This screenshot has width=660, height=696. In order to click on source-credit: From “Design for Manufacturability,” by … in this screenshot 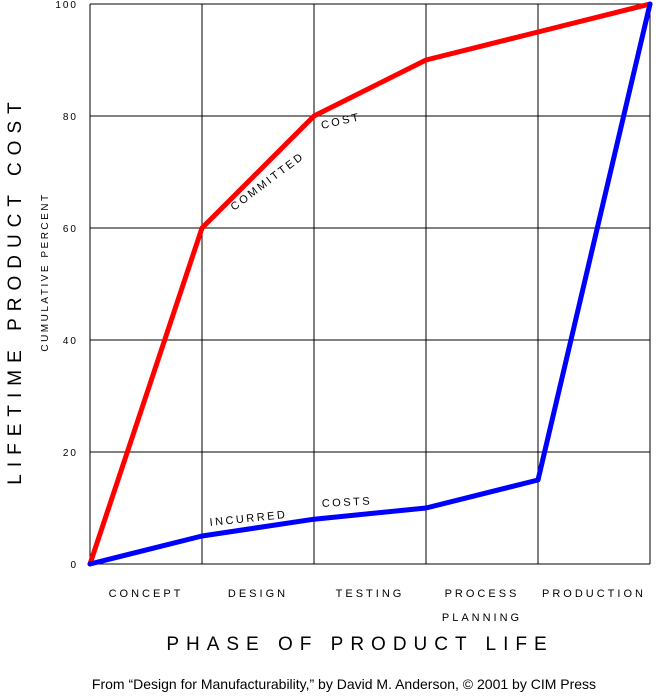, I will do `click(344, 684)`.